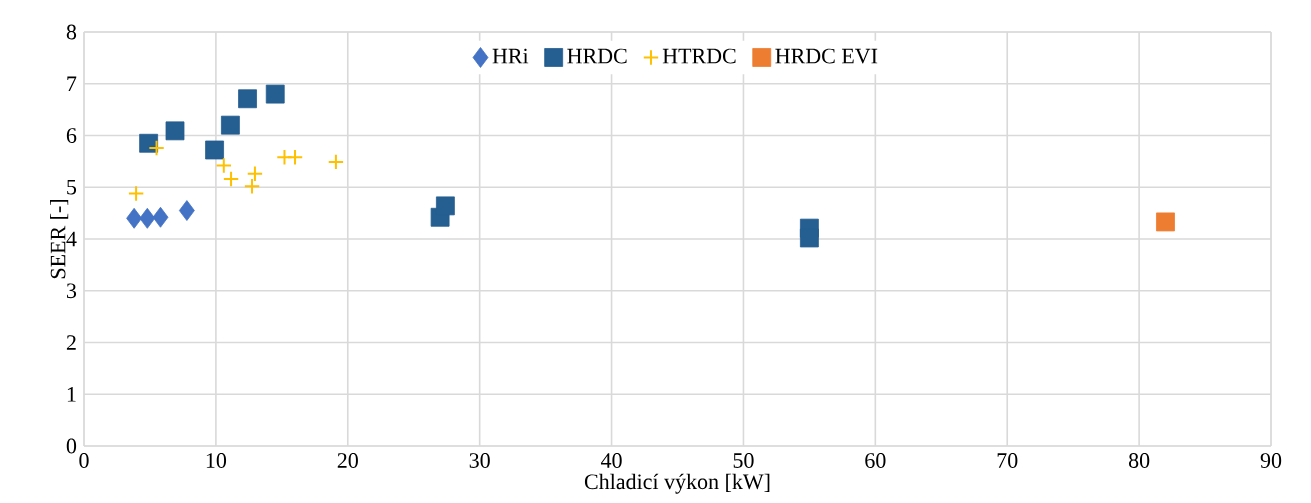  Describe the element at coordinates (826, 56) in the screenshot. I see `legend-label: HRDC EVI` at that location.